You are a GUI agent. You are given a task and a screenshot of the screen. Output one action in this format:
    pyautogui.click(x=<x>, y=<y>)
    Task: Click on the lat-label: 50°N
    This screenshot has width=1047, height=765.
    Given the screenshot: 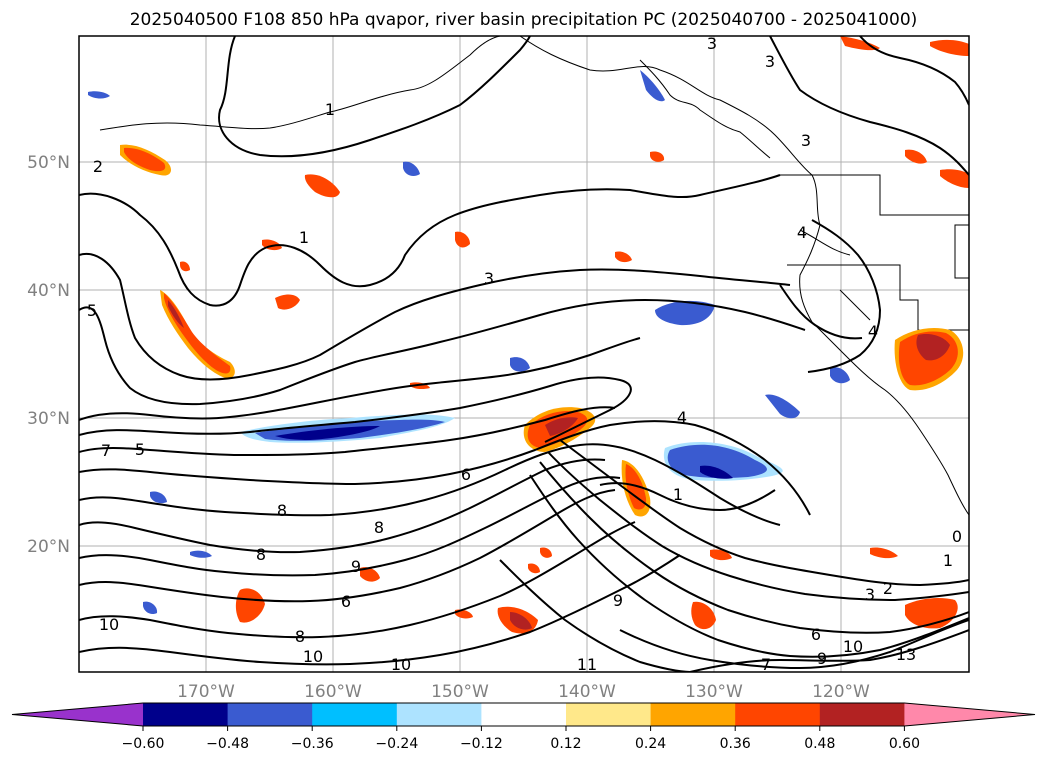 What is the action you would take?
    pyautogui.click(x=48, y=163)
    